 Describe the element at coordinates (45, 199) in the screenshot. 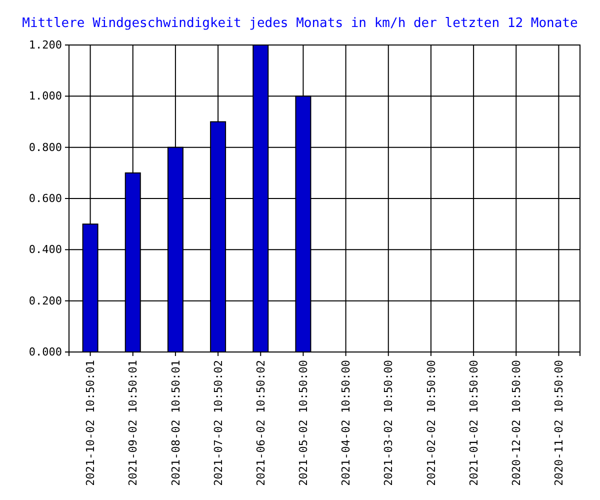

I see `y-tick-label: 0.600` at that location.